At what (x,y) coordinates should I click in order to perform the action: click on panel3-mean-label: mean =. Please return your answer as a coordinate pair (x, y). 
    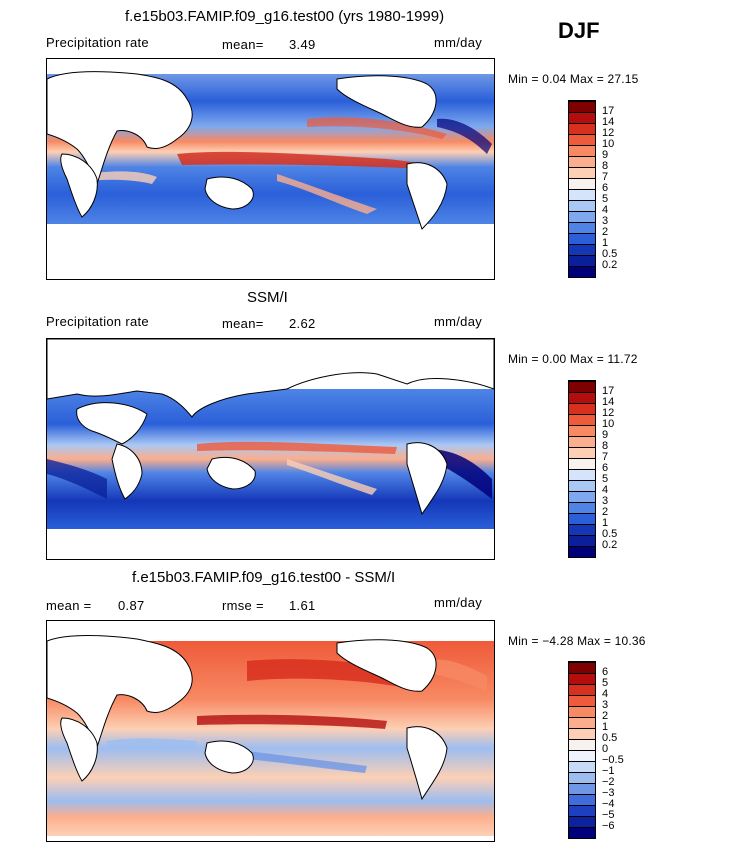
    Looking at the image, I should click on (69, 605).